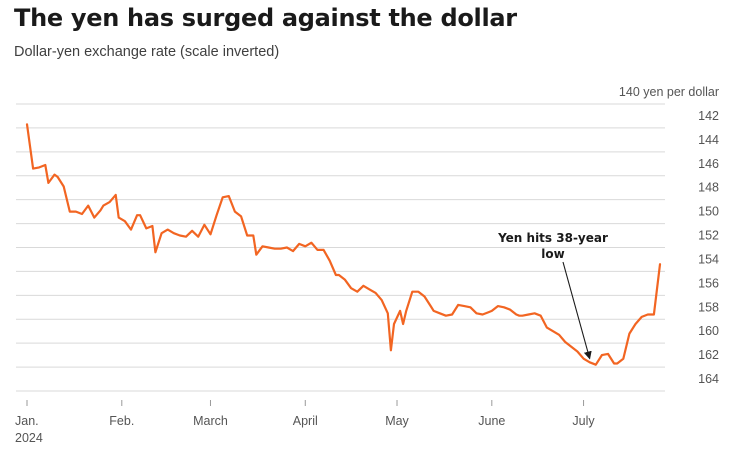 This screenshot has width=744, height=451. Describe the element at coordinates (708, 116) in the screenshot. I see `y-tick-label: 142` at that location.